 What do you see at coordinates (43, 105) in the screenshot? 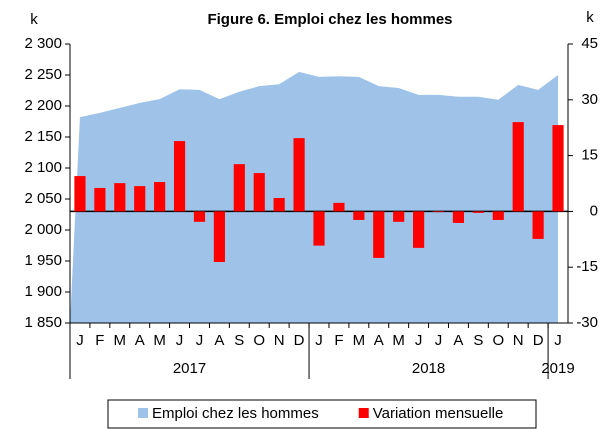
I see `y-tick-label: 2 200` at bounding box center [43, 105].